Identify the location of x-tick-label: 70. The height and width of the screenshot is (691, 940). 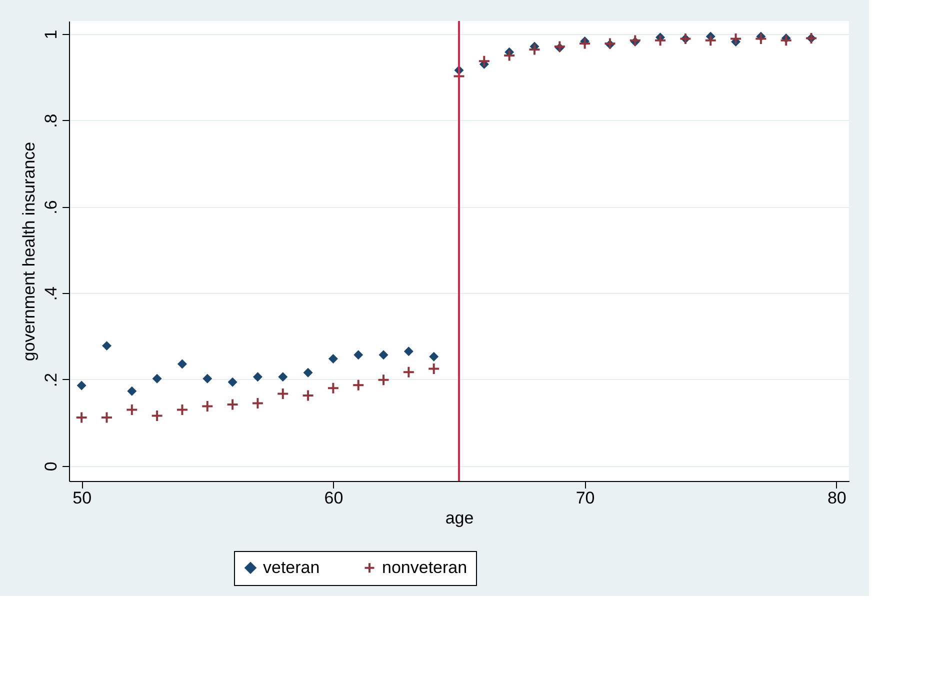
(585, 498).